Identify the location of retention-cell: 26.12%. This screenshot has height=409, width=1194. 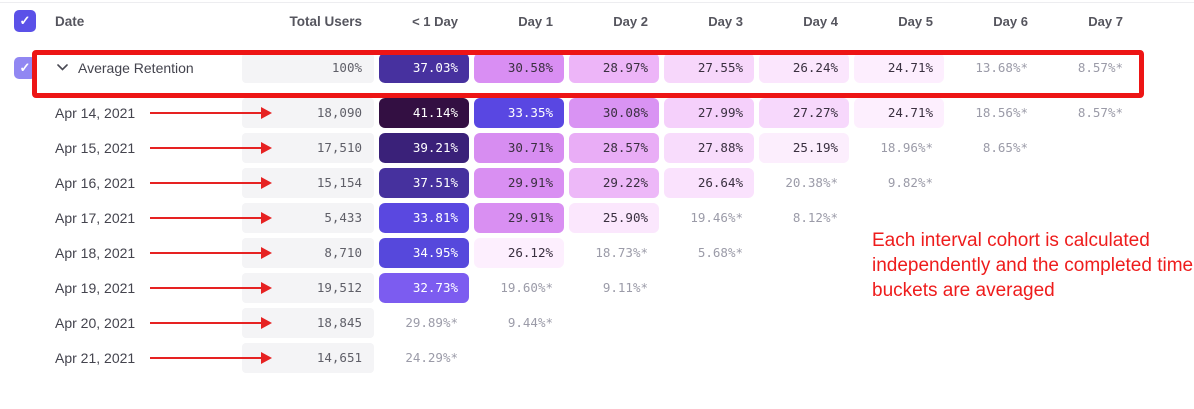
(519, 252).